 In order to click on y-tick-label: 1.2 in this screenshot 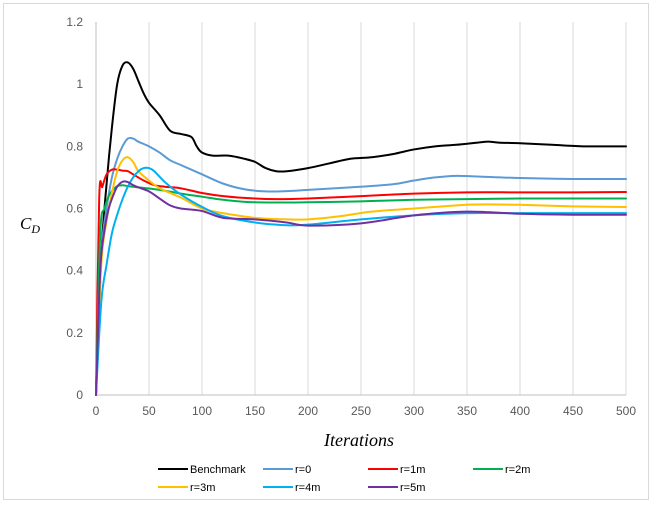, I will do `click(74, 22)`.